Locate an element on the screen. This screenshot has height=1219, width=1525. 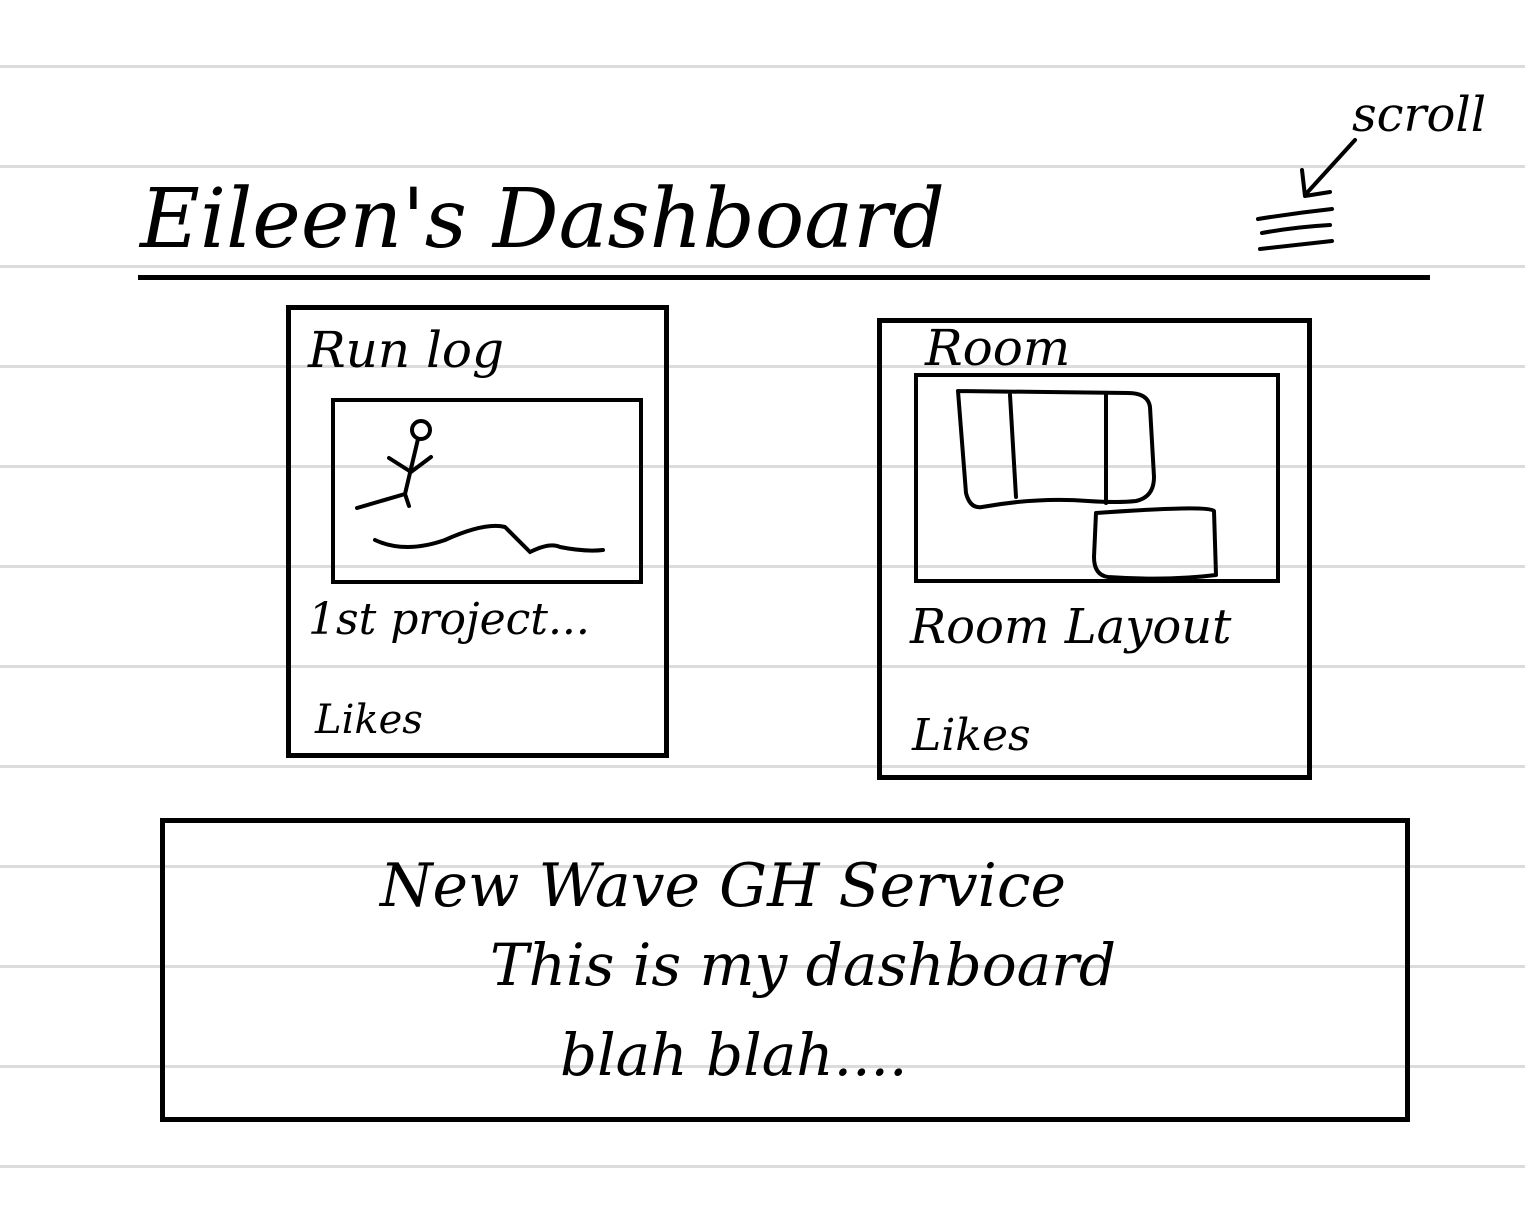
page-title: Eileen's Dashboard is located at coordinates (542, 219).